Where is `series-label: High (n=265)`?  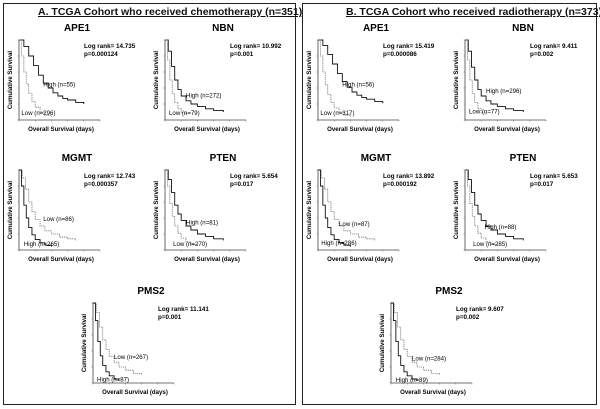 series-label: High (n=265) is located at coordinates (41, 244).